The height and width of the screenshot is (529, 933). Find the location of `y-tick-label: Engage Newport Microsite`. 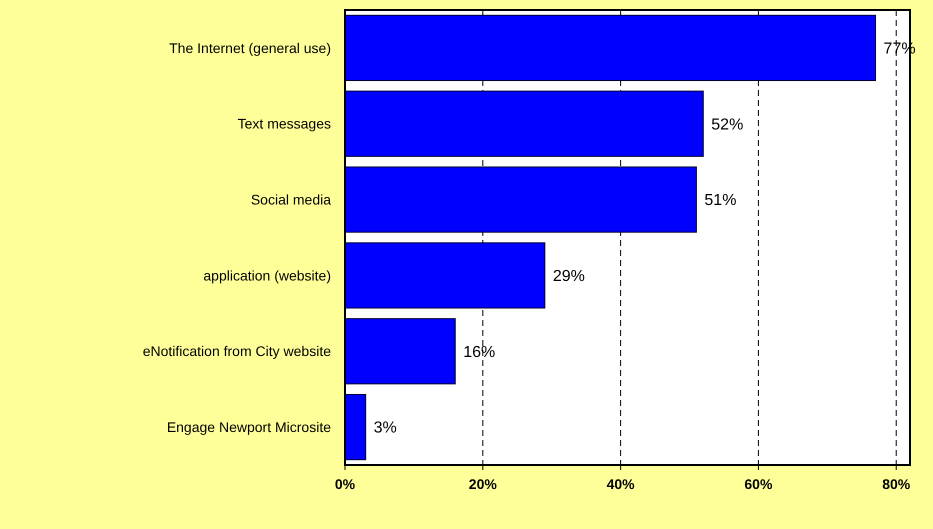

y-tick-label: Engage Newport Microsite is located at coordinates (249, 426).